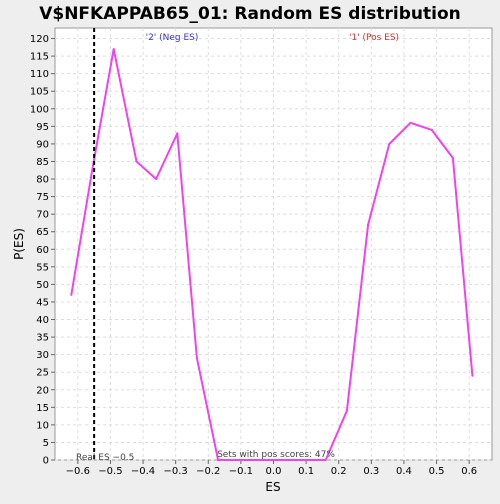 The width and height of the screenshot is (500, 504). I want to click on y-tick-label: 55, so click(42, 267).